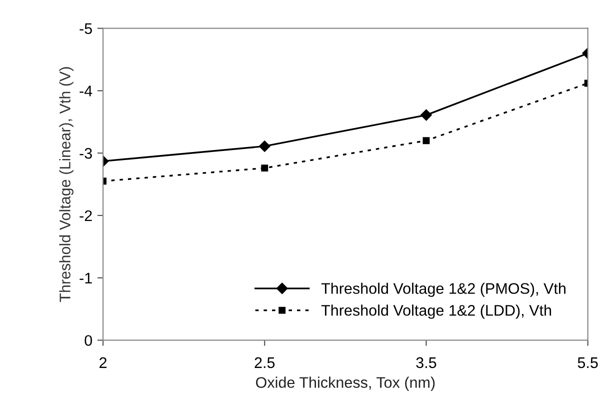 The height and width of the screenshot is (405, 606). I want to click on y-tick-label: -2, so click(86, 215).